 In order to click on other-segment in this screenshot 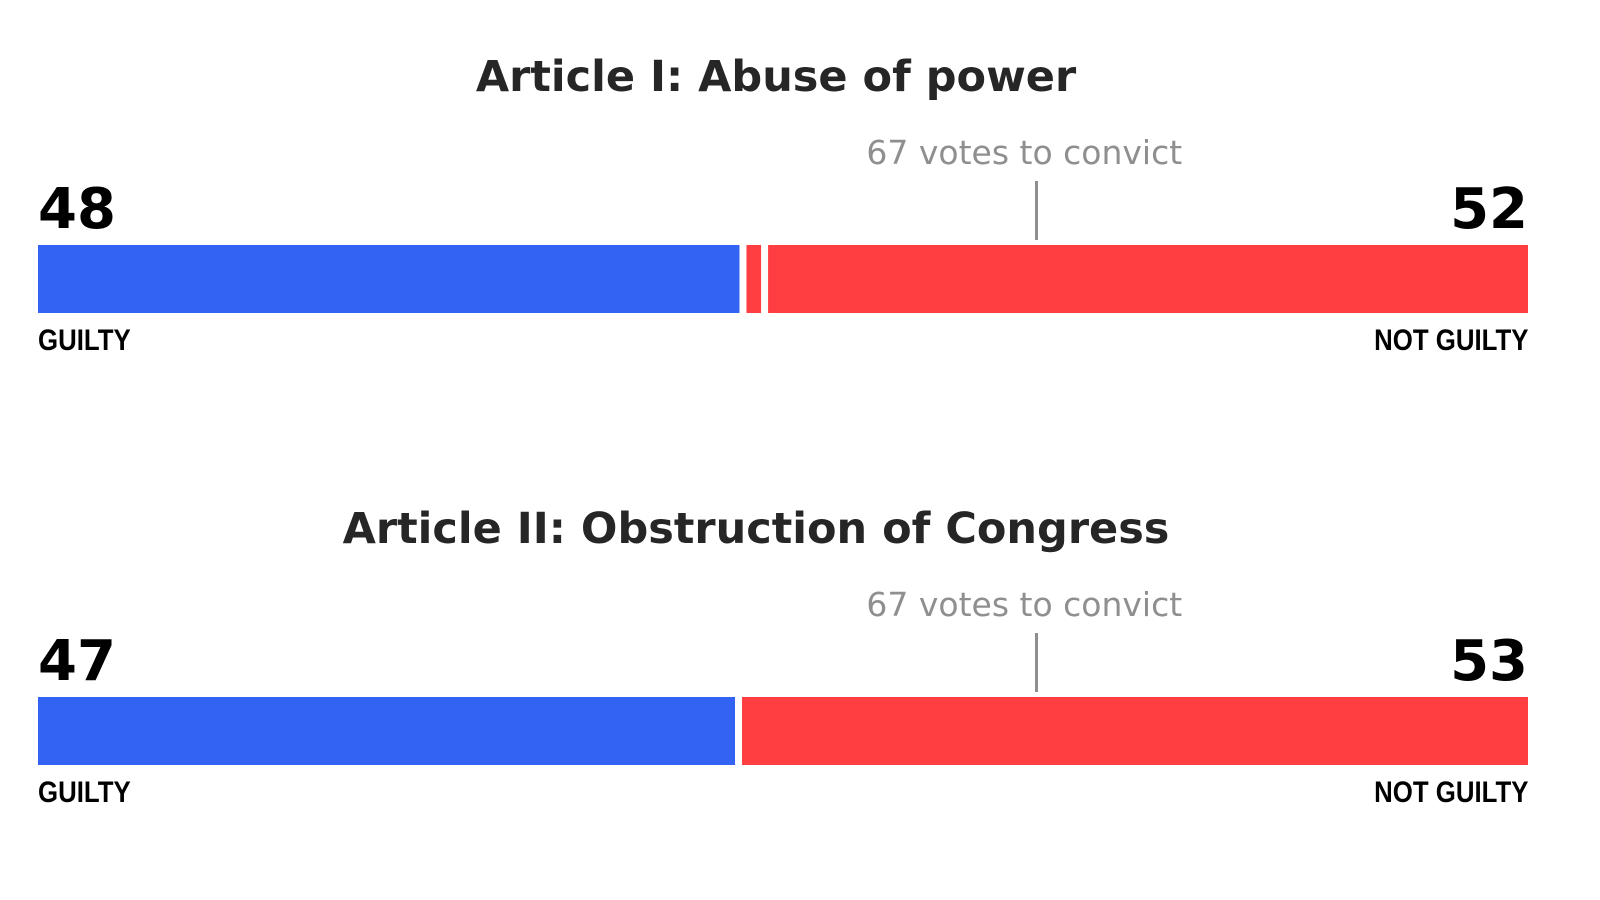, I will do `click(754, 279)`.